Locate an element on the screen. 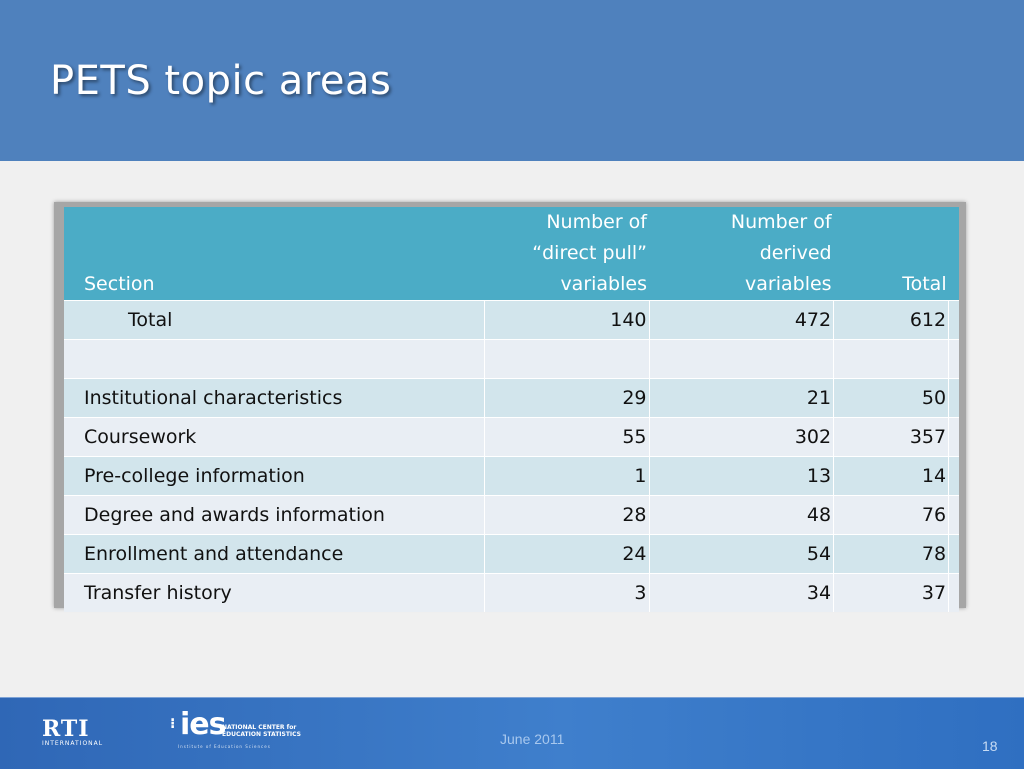 The image size is (1024, 769). header-derived-line1: Number of is located at coordinates (781, 222).